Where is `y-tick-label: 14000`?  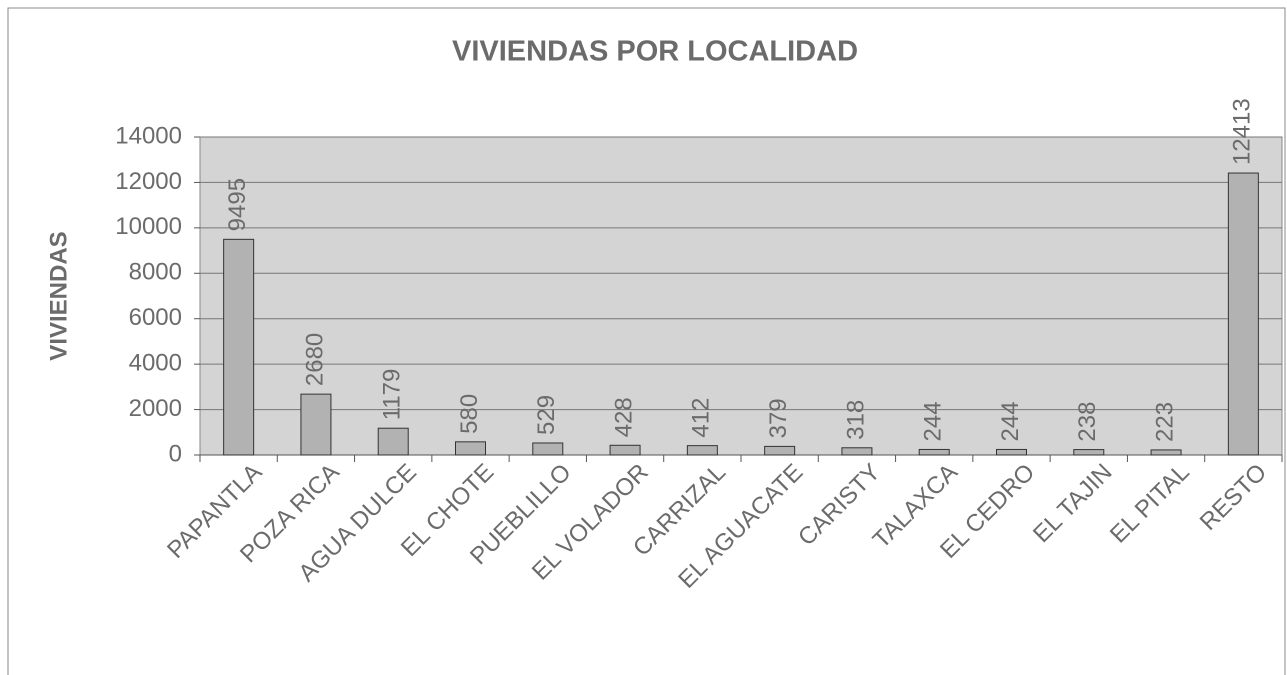
y-tick-label: 14000 is located at coordinates (148, 135).